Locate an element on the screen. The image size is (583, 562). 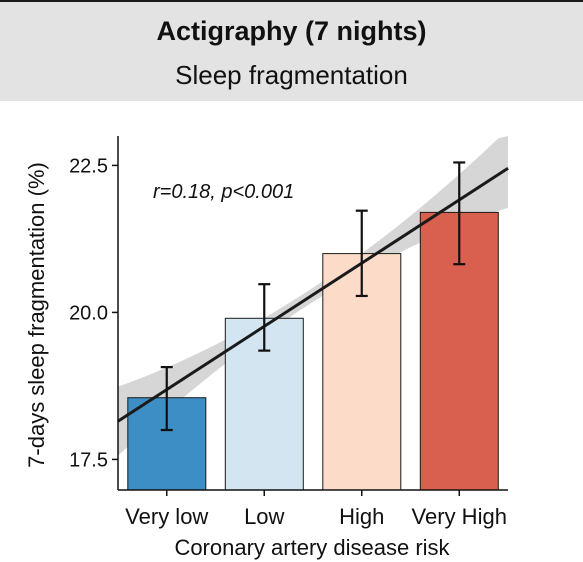
x-tick-label: Very High is located at coordinates (459, 516).